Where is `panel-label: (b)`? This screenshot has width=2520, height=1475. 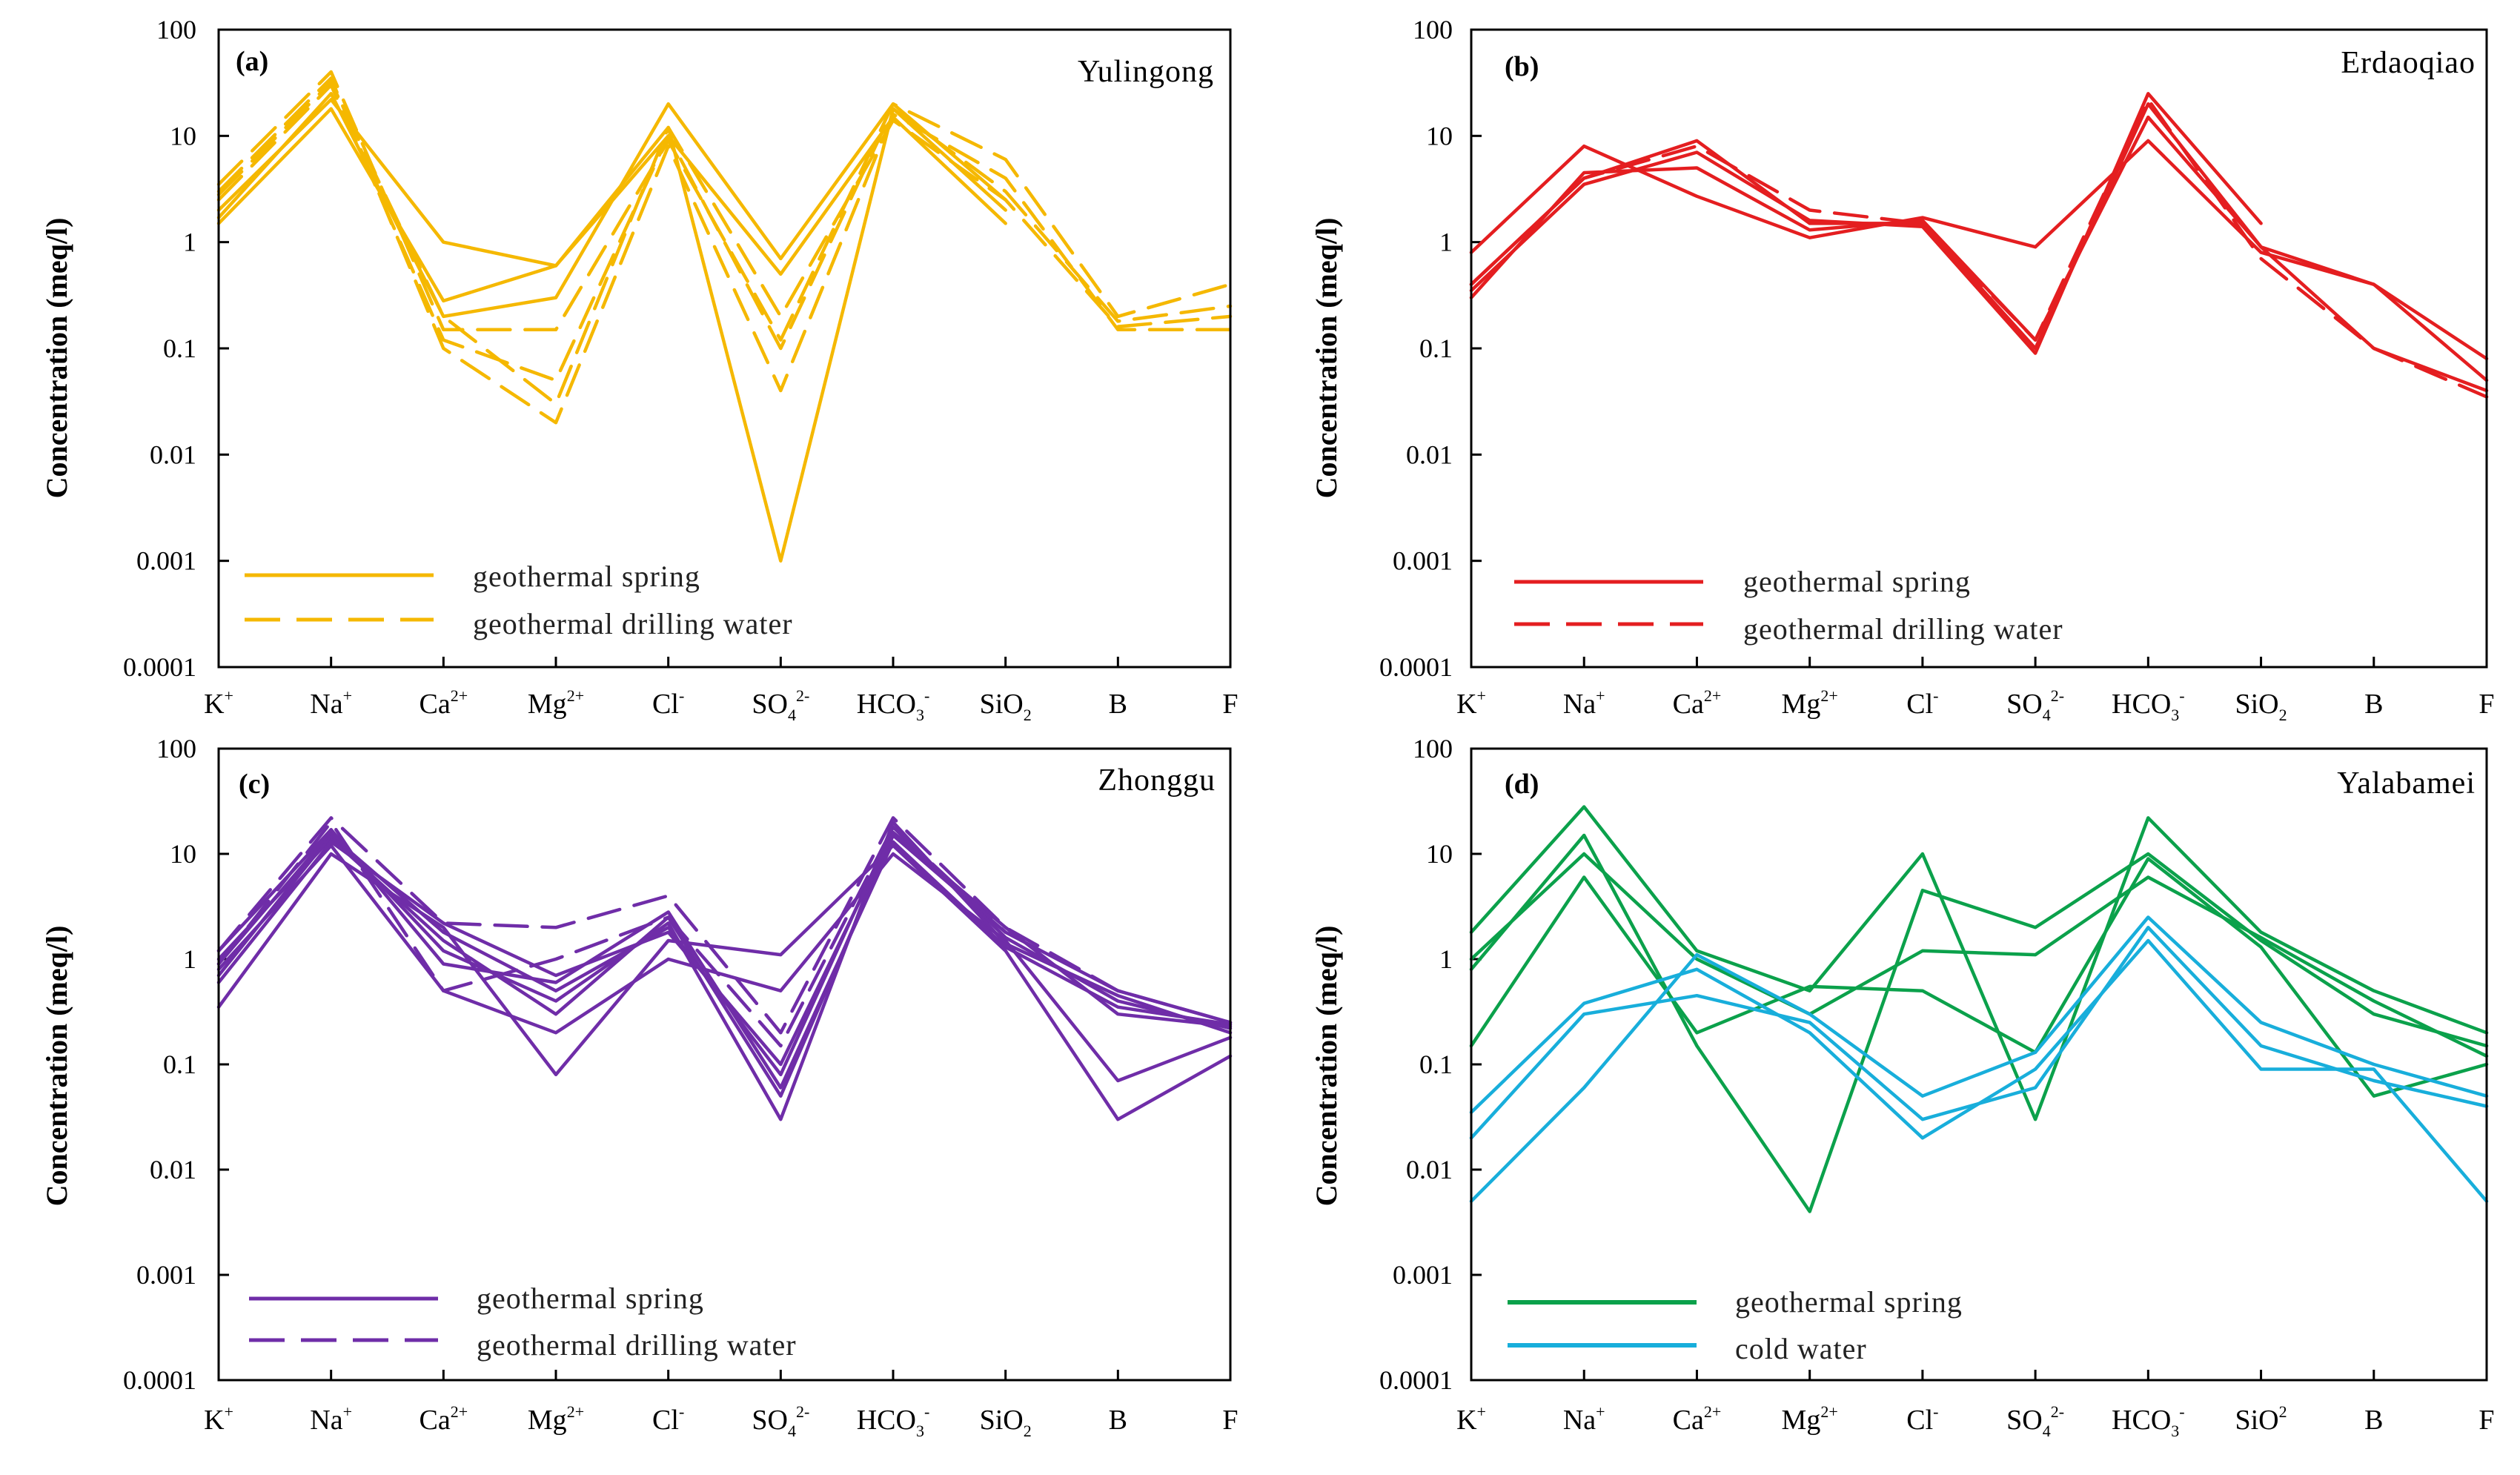
panel-label: (b) is located at coordinates (1522, 67).